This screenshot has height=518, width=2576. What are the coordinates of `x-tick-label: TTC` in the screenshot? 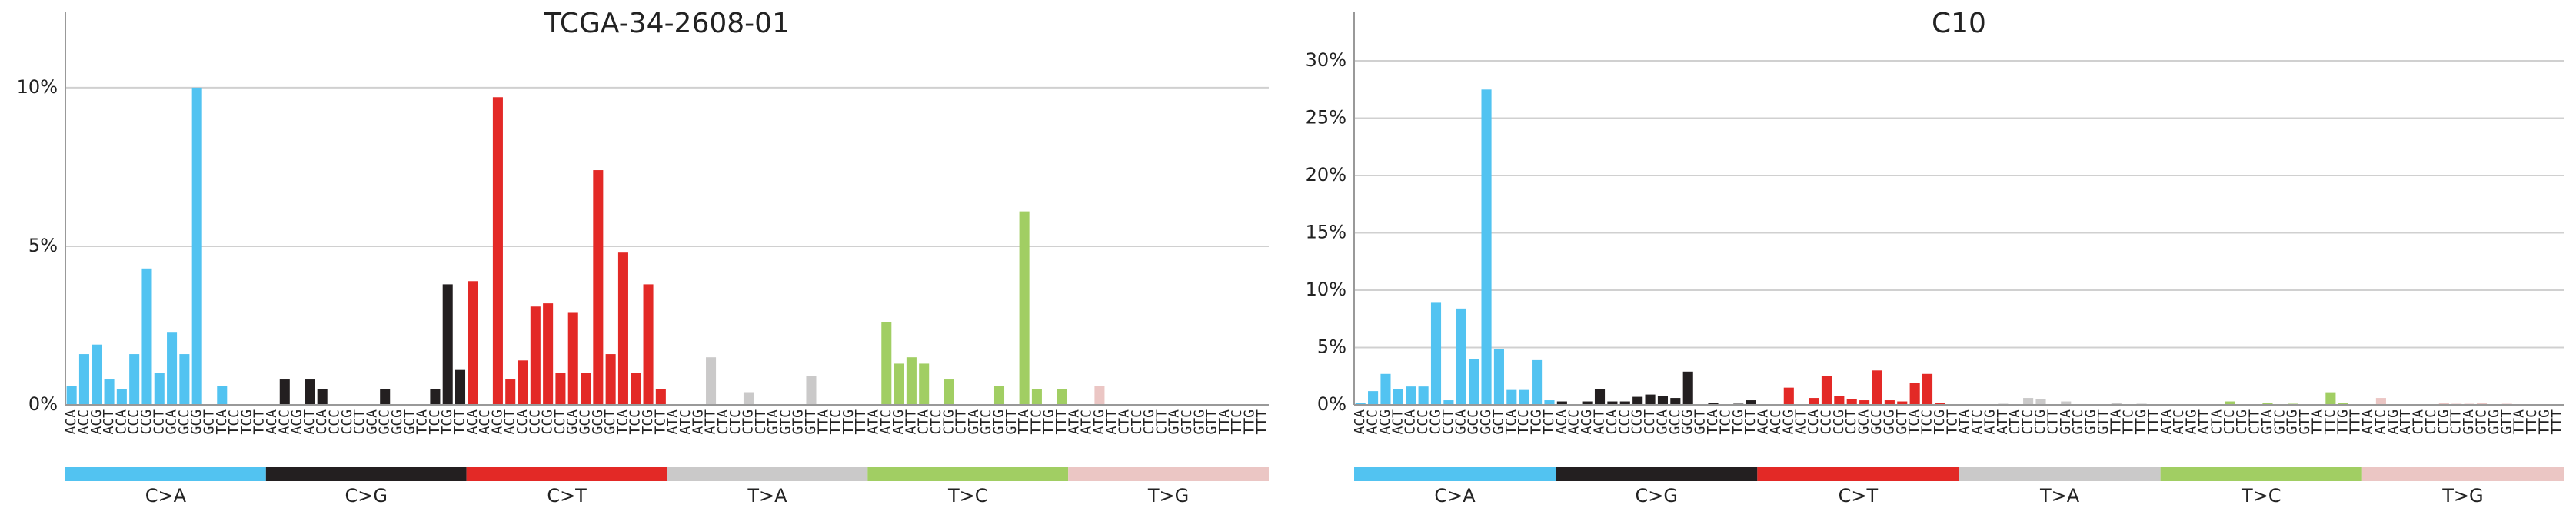 It's located at (2129, 422).